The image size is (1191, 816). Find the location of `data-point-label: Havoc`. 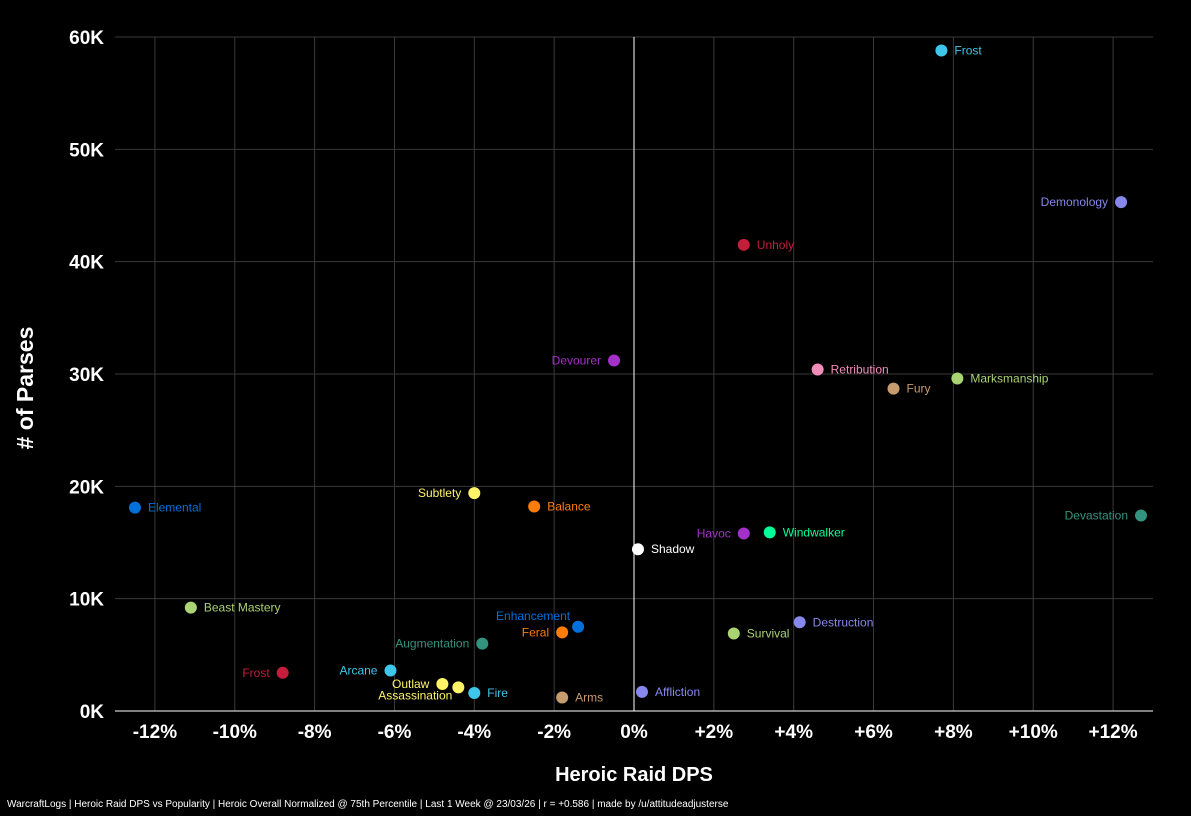

data-point-label: Havoc is located at coordinates (714, 534).